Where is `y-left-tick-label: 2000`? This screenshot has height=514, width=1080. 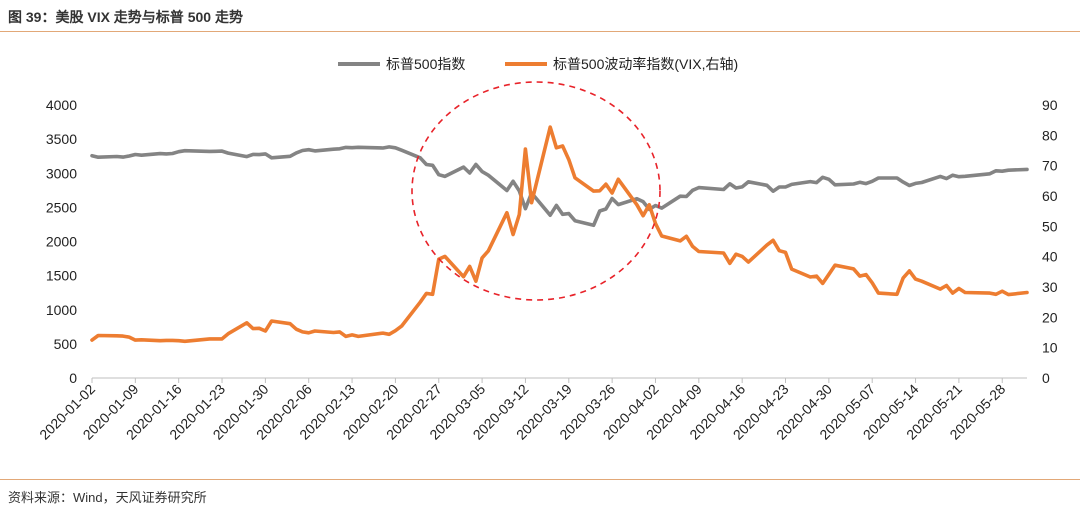 y-left-tick-label: 2000 is located at coordinates (61, 242).